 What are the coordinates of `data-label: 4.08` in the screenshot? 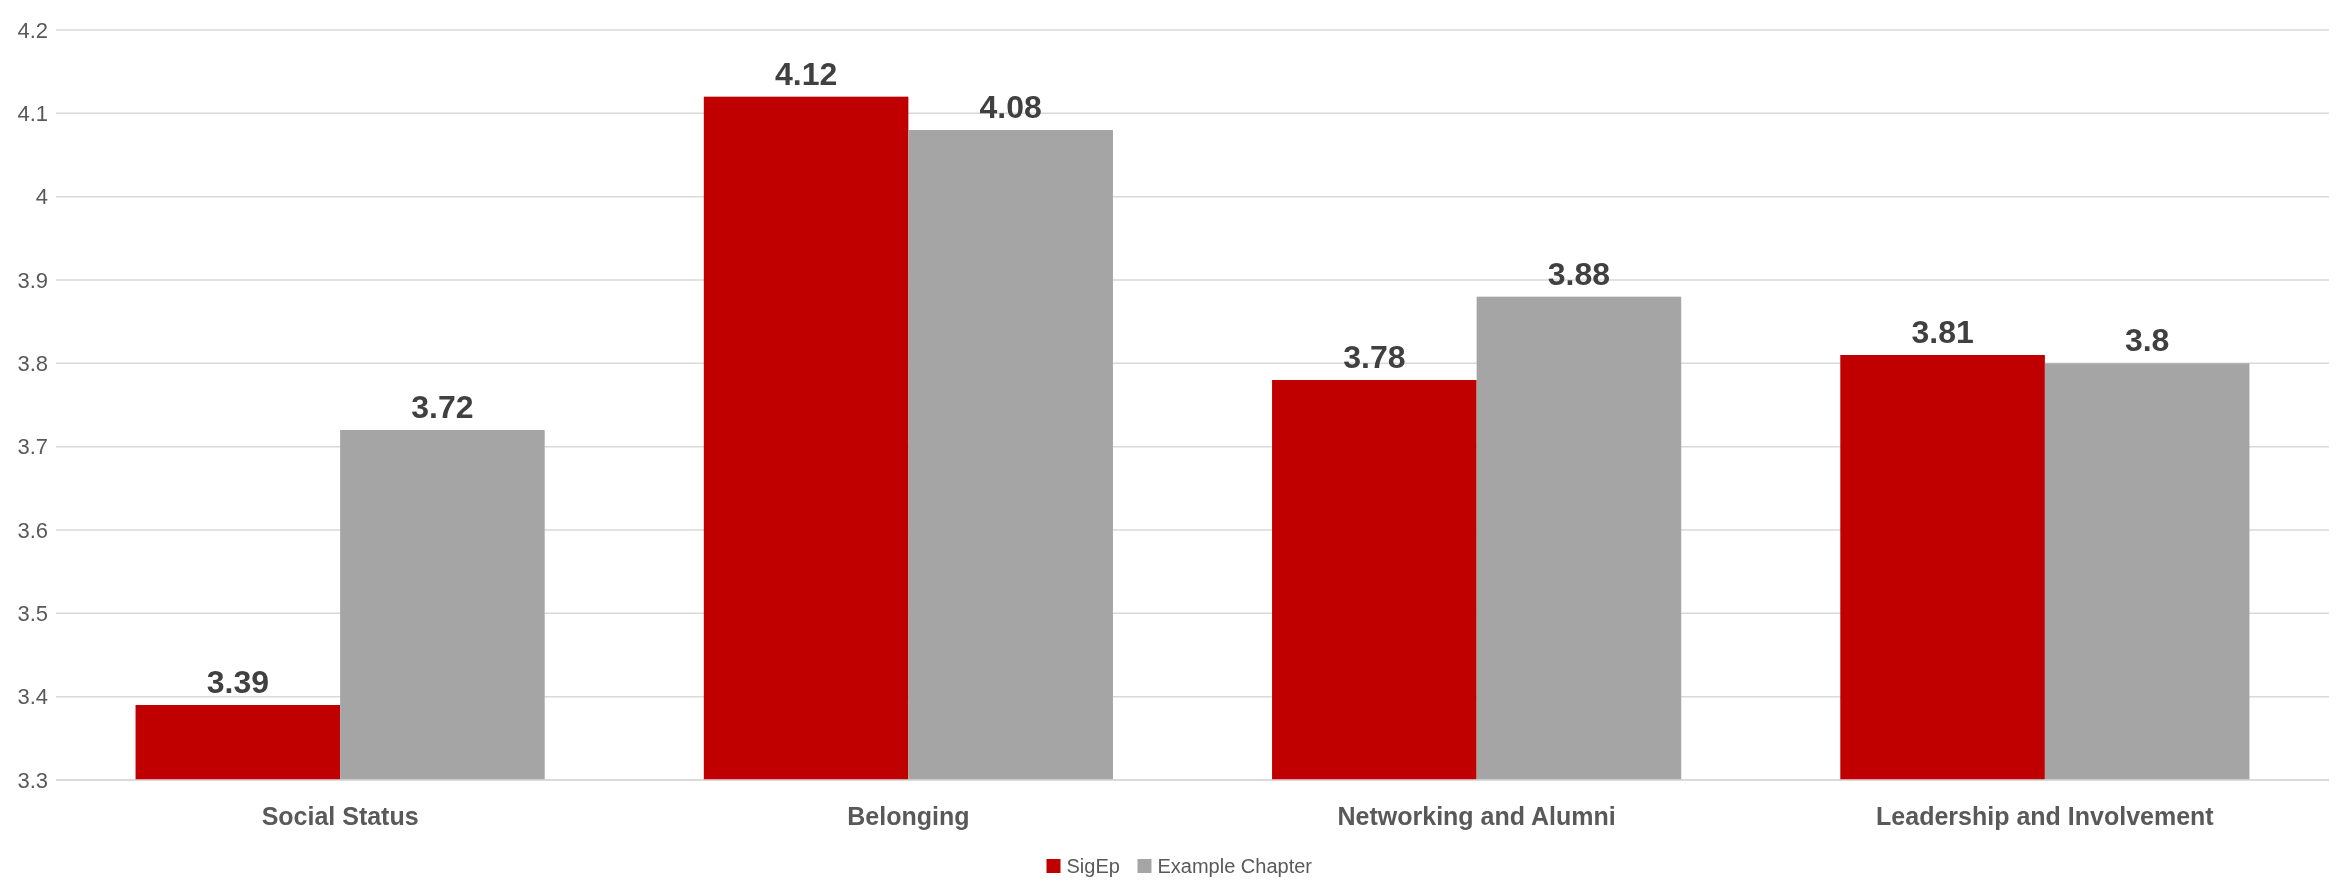 It's located at (1010, 107).